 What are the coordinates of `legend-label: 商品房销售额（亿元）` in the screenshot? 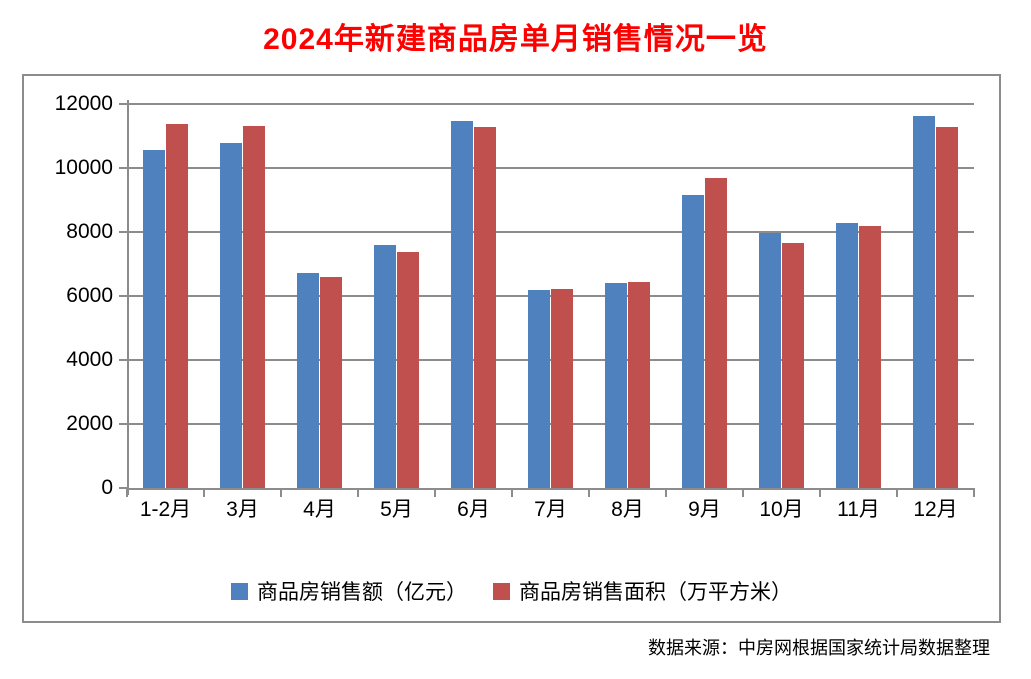 It's located at (362, 592).